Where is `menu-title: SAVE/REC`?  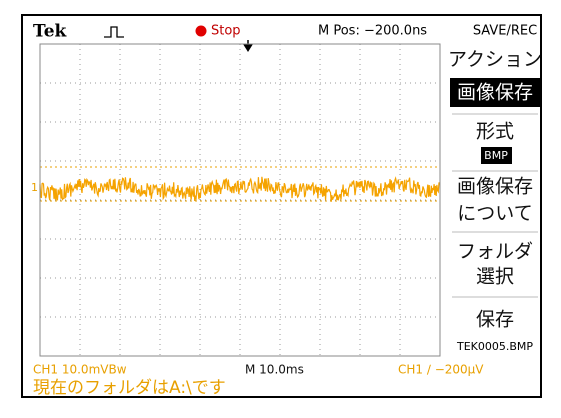
menu-title: SAVE/REC is located at coordinates (505, 31).